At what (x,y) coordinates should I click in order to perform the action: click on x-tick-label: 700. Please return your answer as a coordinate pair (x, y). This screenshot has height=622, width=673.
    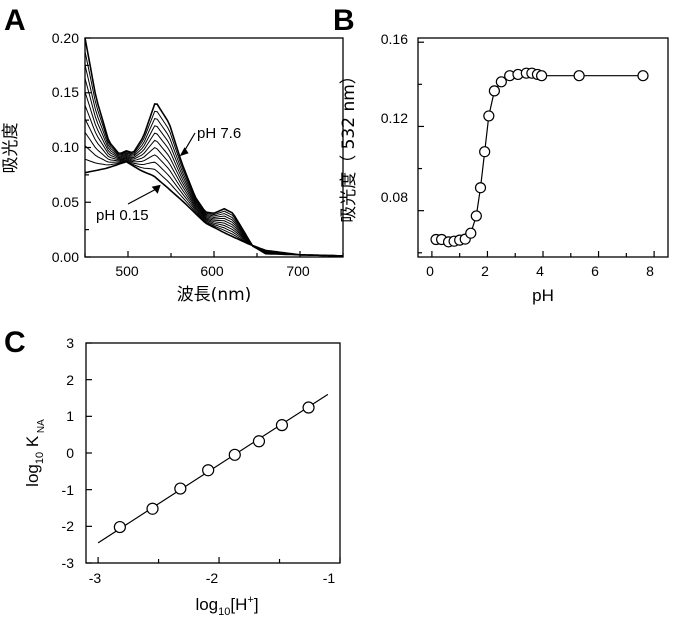
    Looking at the image, I should click on (298, 271).